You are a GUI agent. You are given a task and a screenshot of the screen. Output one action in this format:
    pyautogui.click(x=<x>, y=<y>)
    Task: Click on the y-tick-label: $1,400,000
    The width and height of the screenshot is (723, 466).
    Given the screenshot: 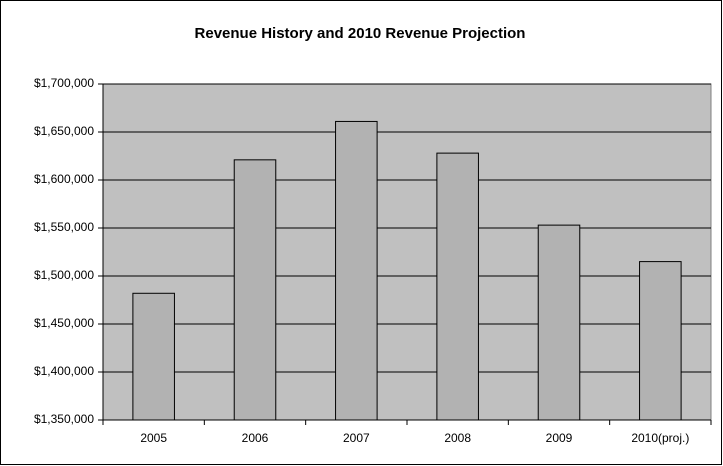 What is the action you would take?
    pyautogui.click(x=64, y=371)
    